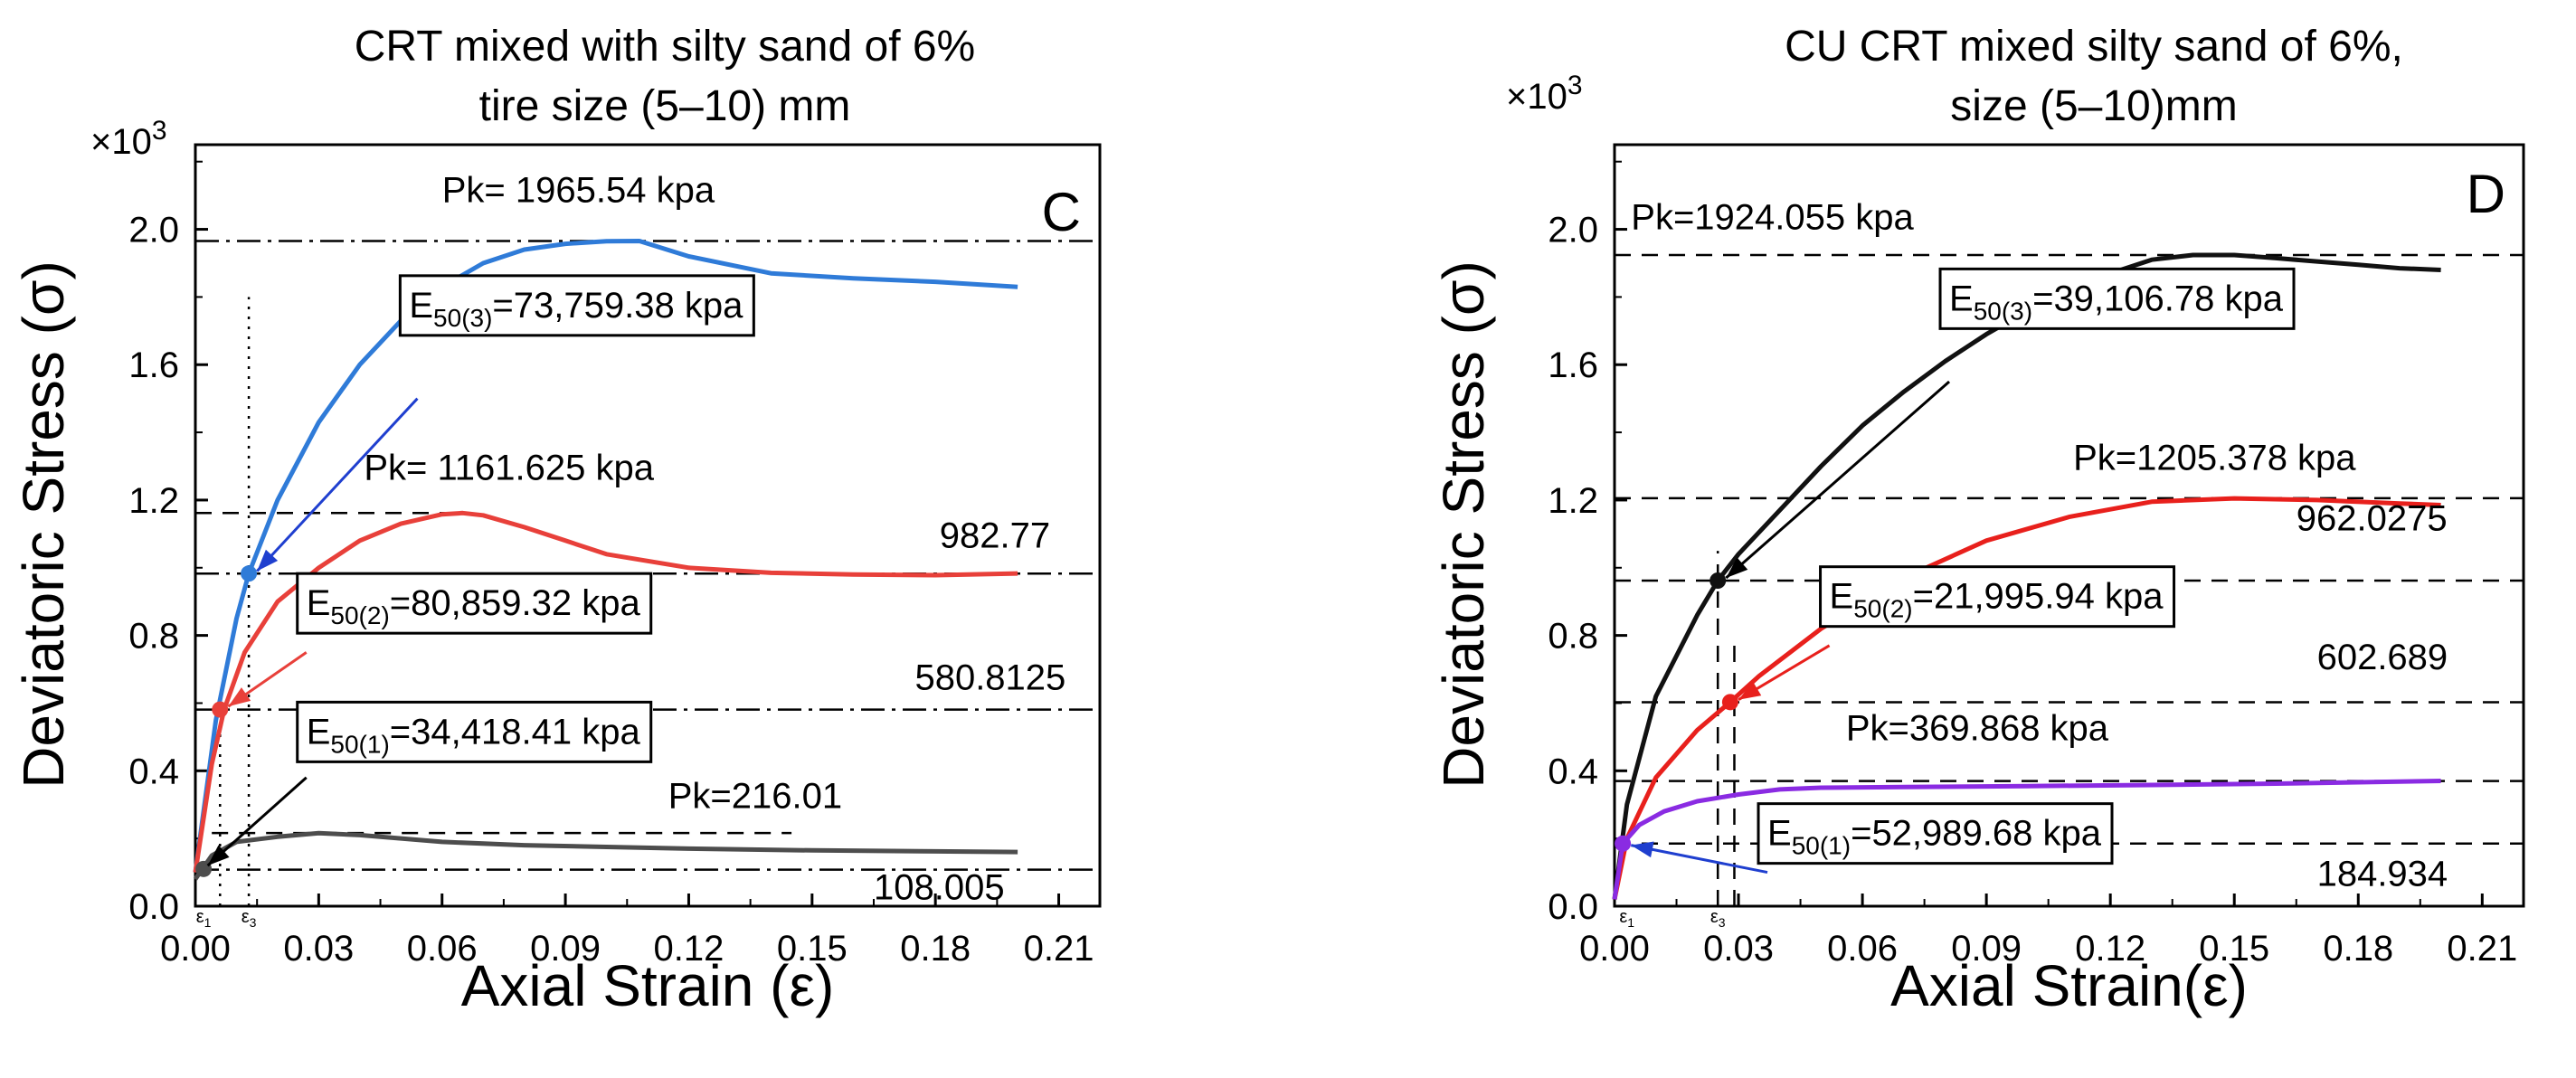  I want to click on annotation-label: 108.005, so click(940, 888).